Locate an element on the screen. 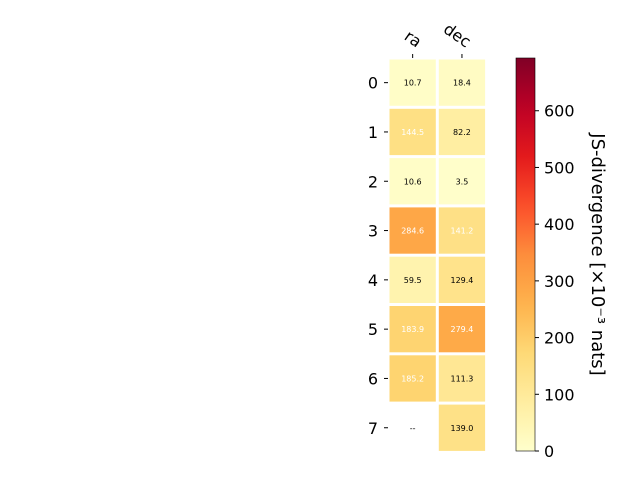  cell-value-label-6-1: 111.3 is located at coordinates (461, 378).